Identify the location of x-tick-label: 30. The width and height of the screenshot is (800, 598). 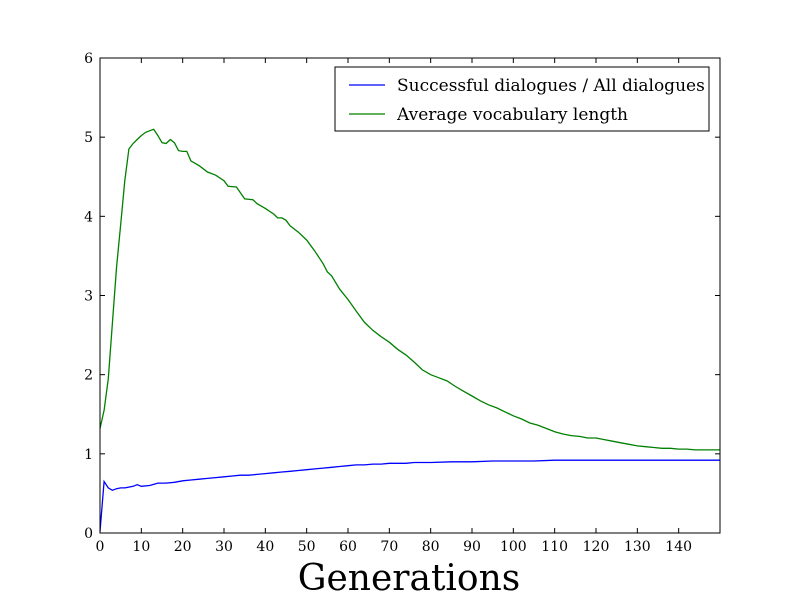
(224, 547).